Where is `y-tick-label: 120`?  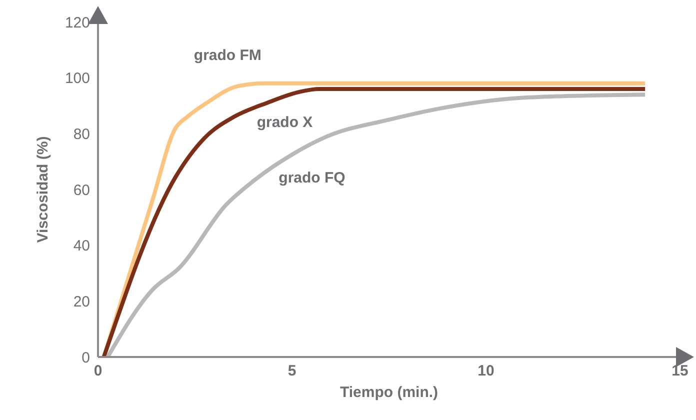 y-tick-label: 120 is located at coordinates (77, 23).